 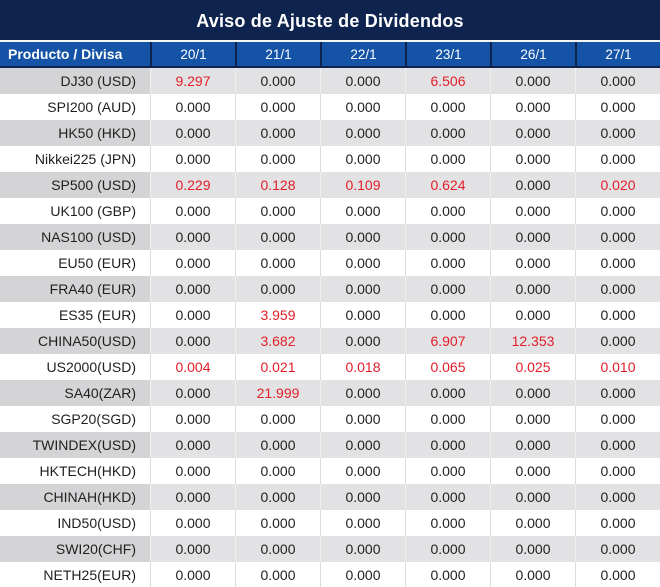 I want to click on page-title: Aviso de Ajuste de Dividendos, so click(x=330, y=20).